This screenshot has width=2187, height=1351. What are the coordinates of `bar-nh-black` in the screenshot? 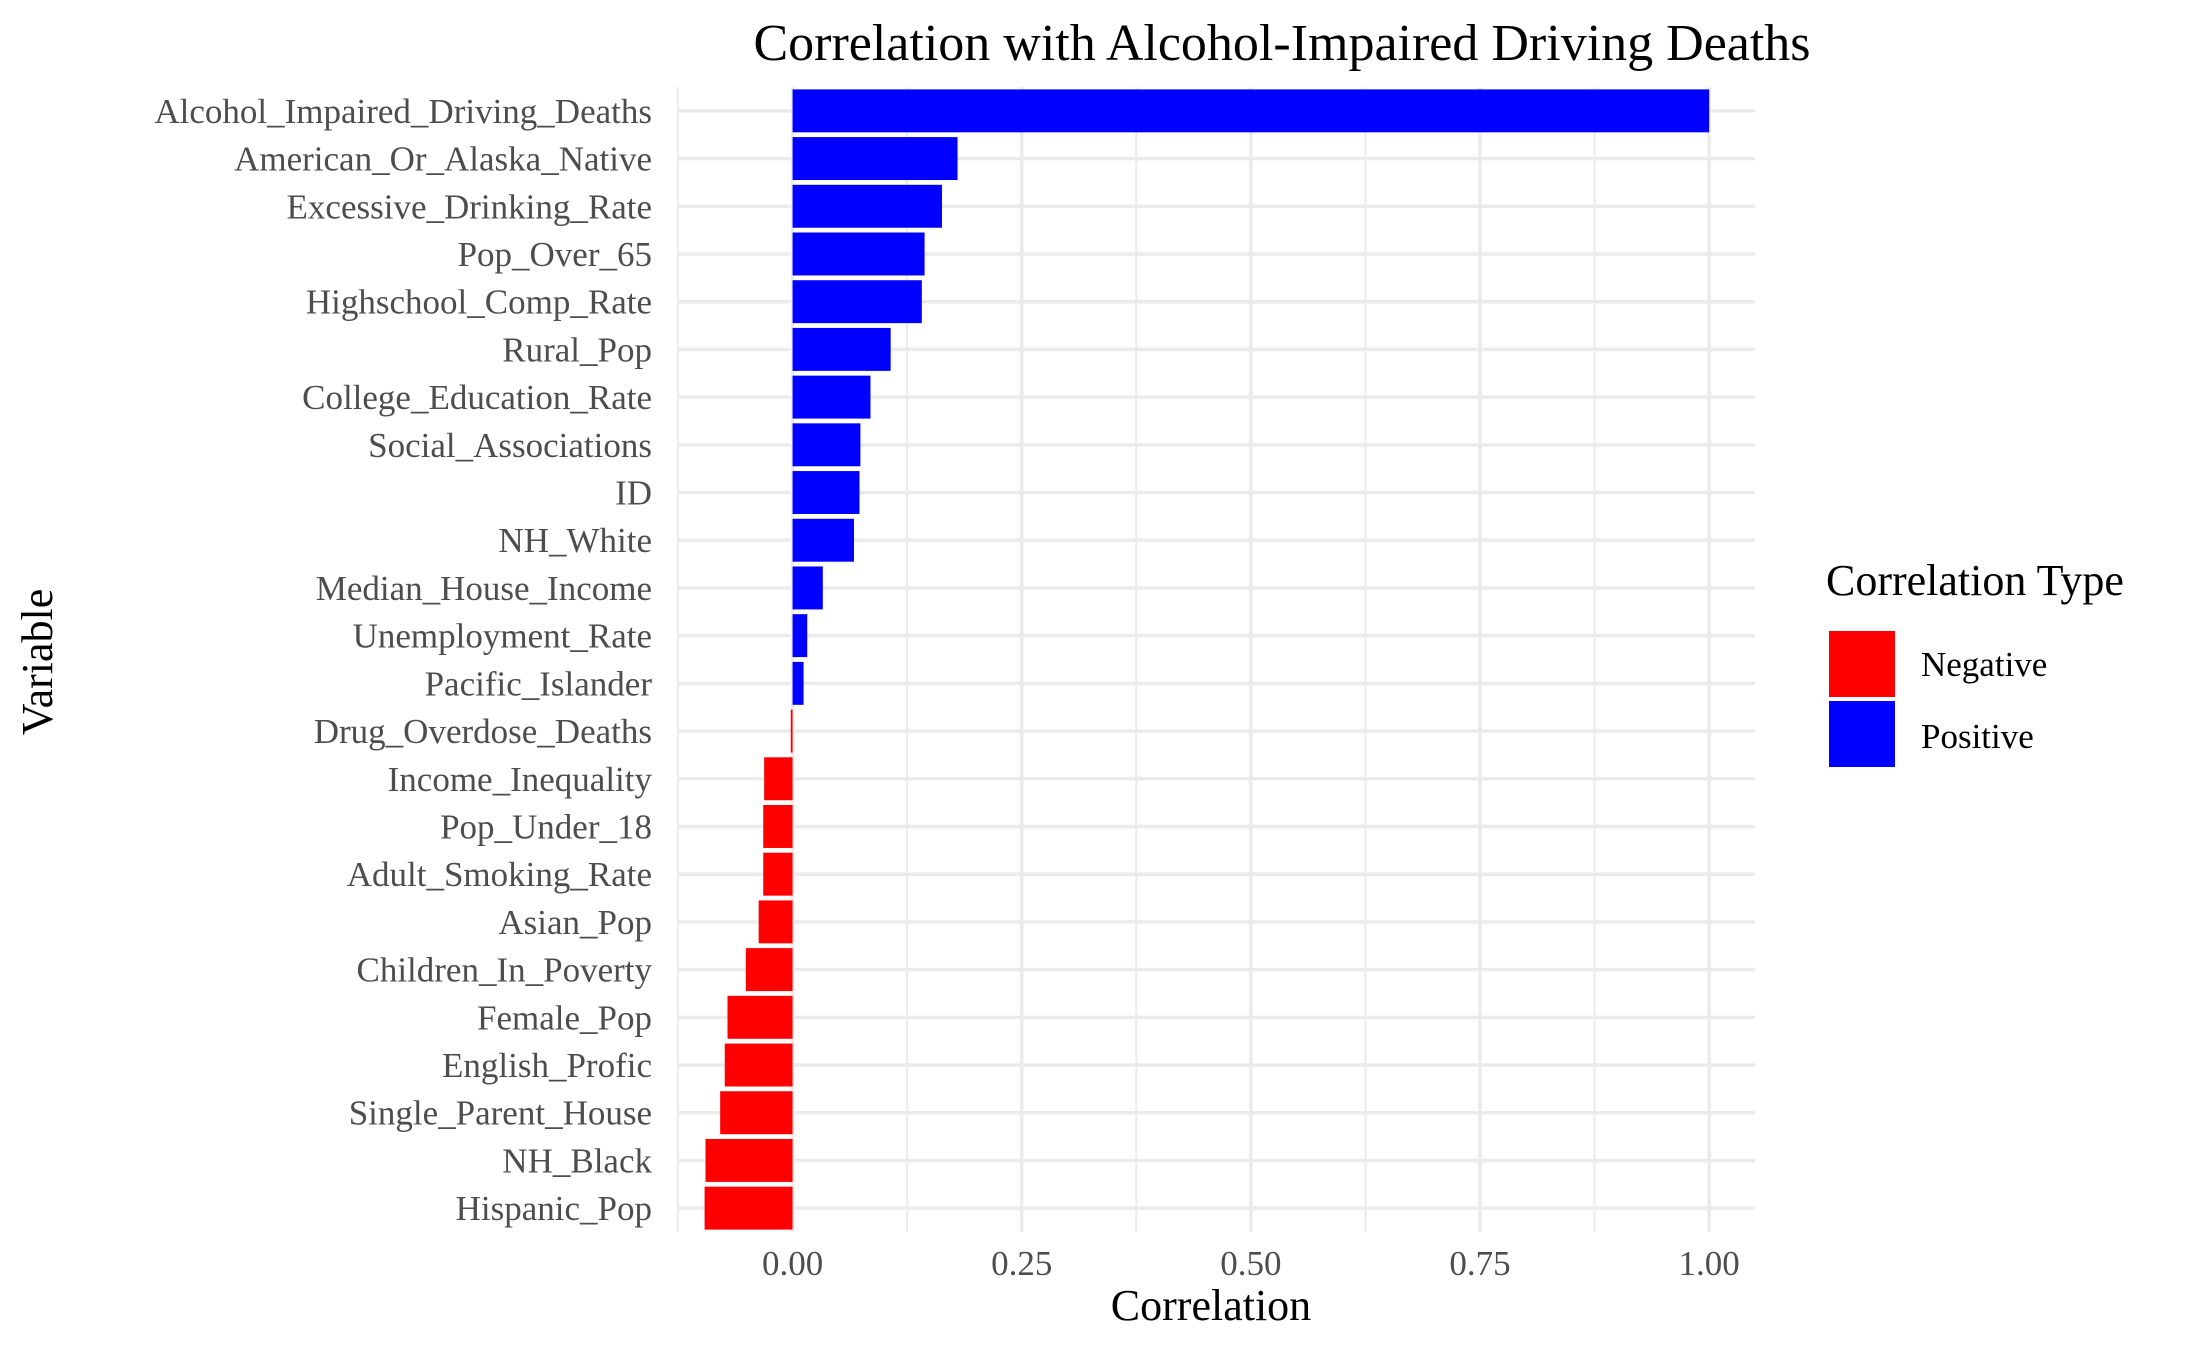 It's located at (749, 1160).